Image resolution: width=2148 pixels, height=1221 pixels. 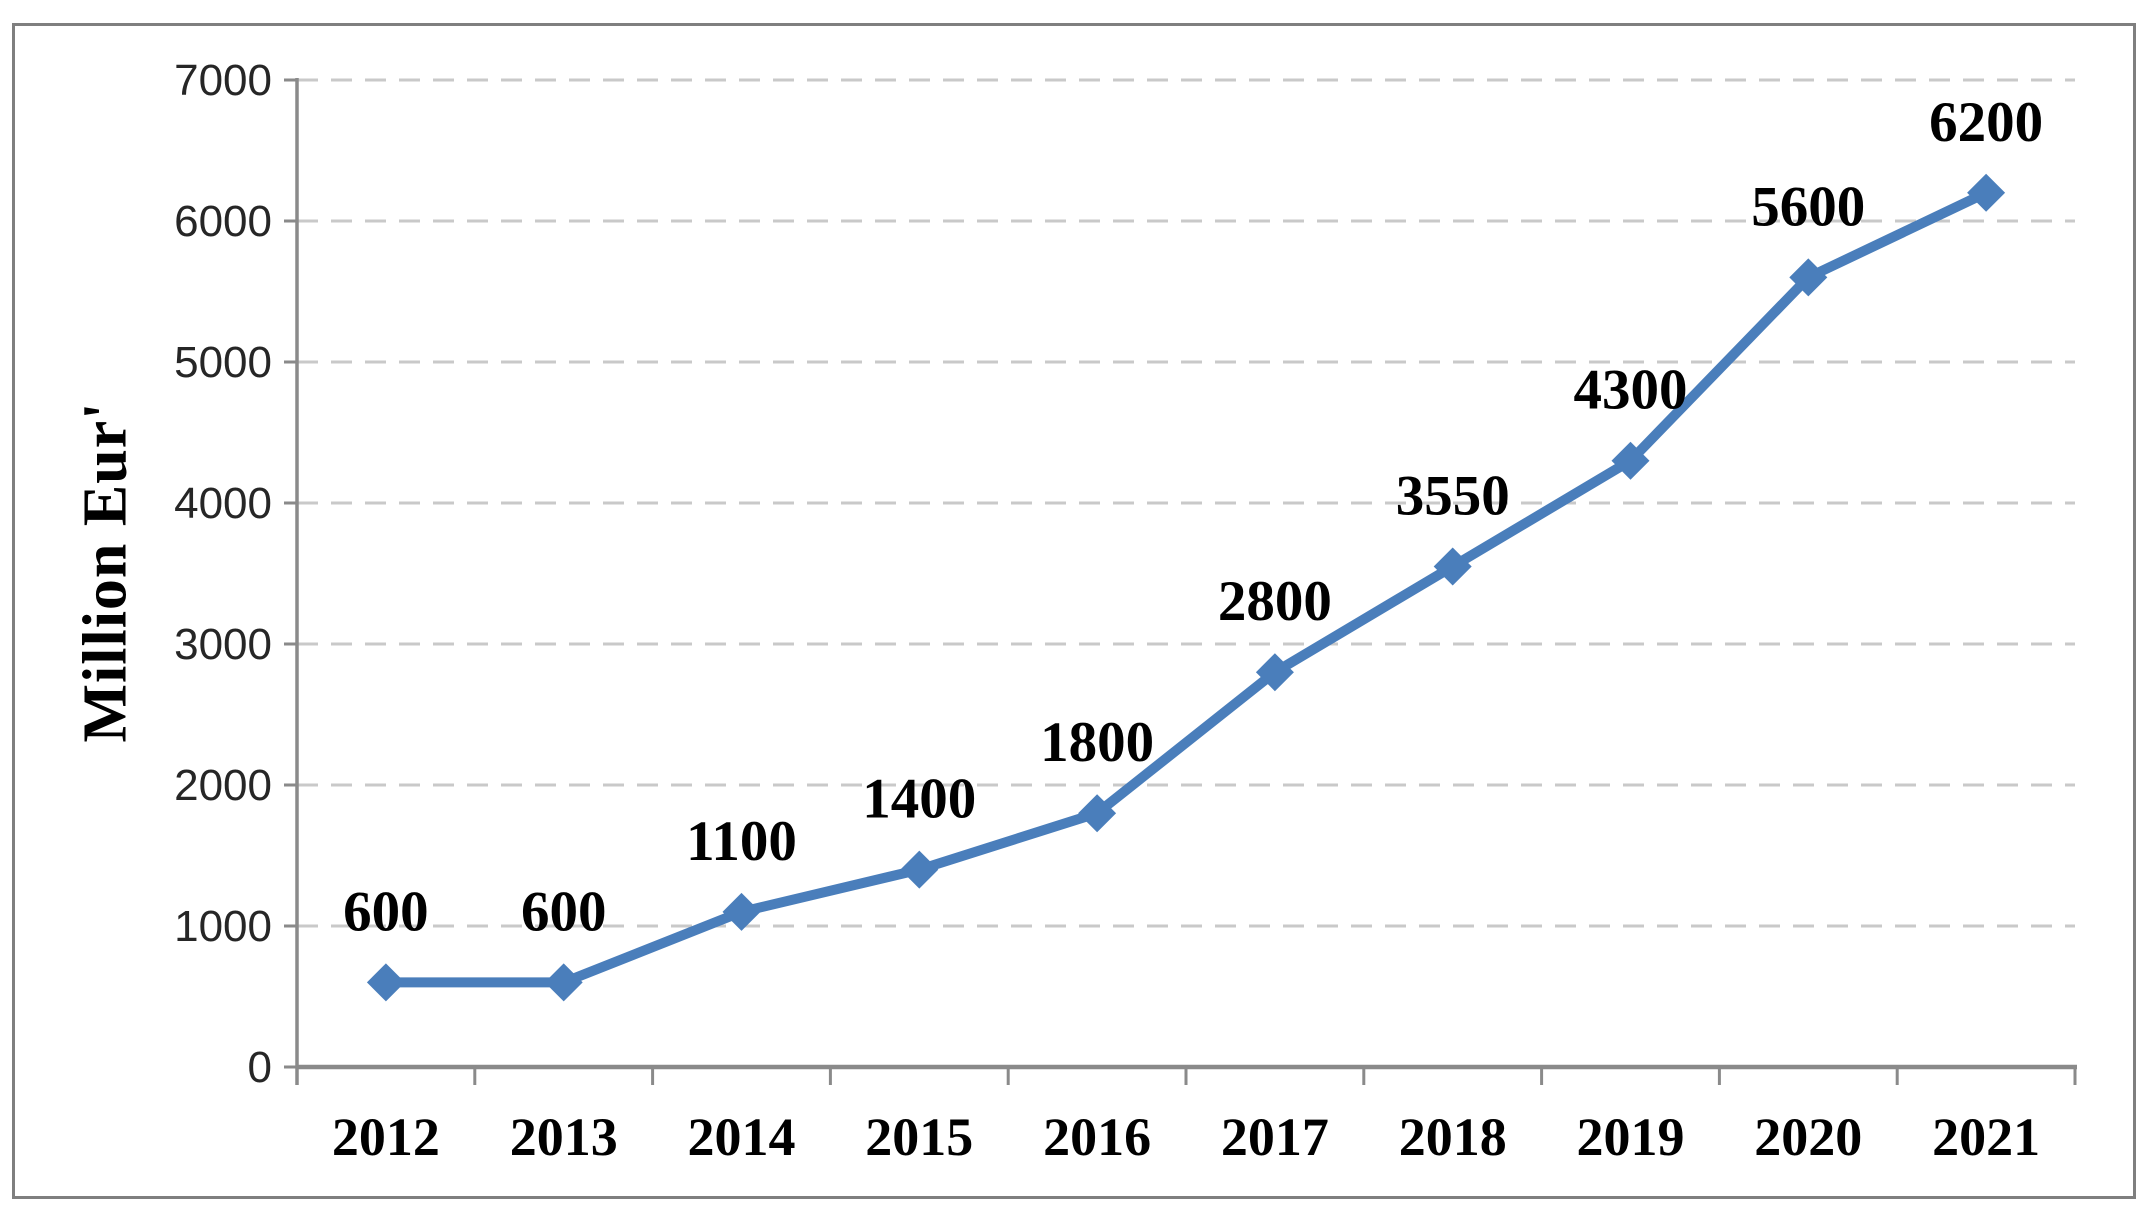 What do you see at coordinates (1275, 601) in the screenshot?
I see `data-label: 2800` at bounding box center [1275, 601].